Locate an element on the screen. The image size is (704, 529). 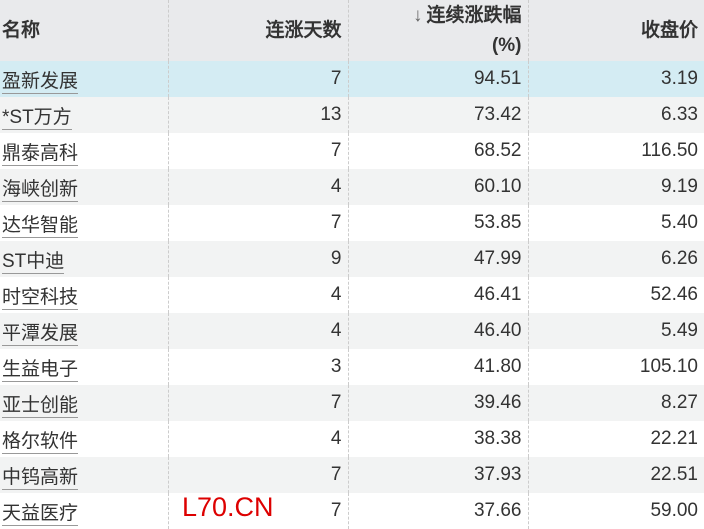
table-row: 中钨高新 7 37.93 22.51 is located at coordinates (352, 475).